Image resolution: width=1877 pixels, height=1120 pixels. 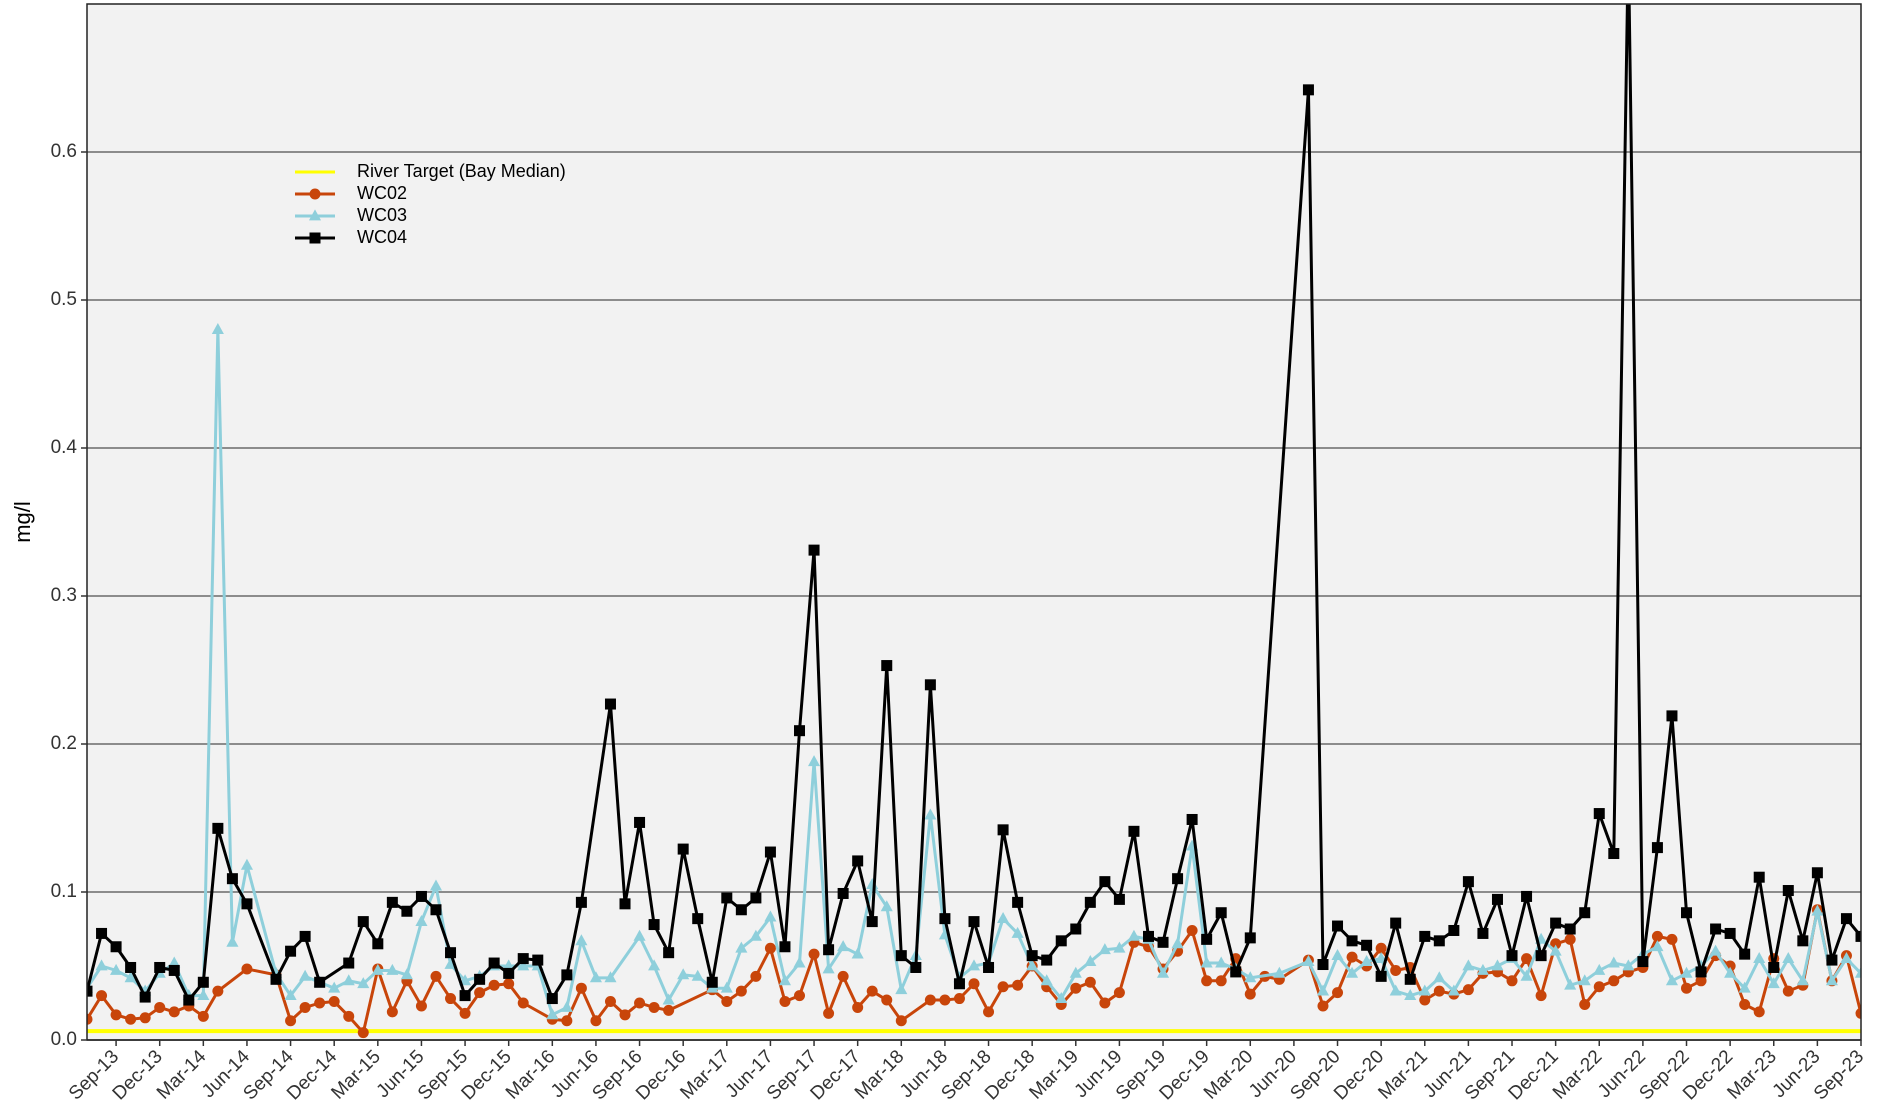 What do you see at coordinates (974, 971) in the screenshot?
I see `series-line` at bounding box center [974, 971].